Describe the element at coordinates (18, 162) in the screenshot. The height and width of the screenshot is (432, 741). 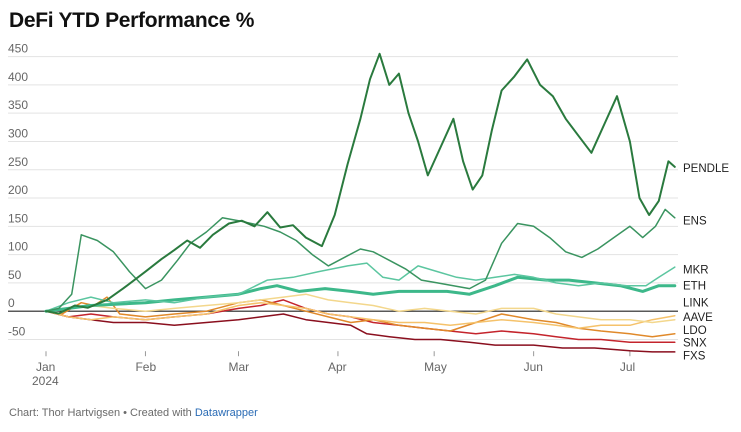
I see `y-tick-label: 250` at that location.